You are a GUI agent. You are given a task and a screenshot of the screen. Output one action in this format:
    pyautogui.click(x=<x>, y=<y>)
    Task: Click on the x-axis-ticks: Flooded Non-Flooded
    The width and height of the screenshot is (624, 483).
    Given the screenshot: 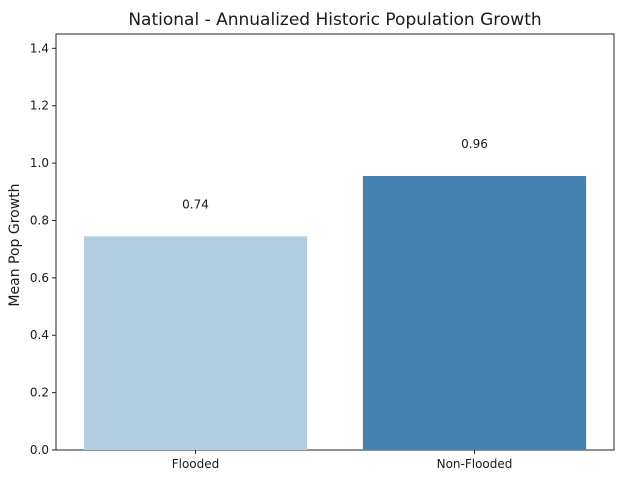 What is the action you would take?
    pyautogui.click(x=342, y=460)
    